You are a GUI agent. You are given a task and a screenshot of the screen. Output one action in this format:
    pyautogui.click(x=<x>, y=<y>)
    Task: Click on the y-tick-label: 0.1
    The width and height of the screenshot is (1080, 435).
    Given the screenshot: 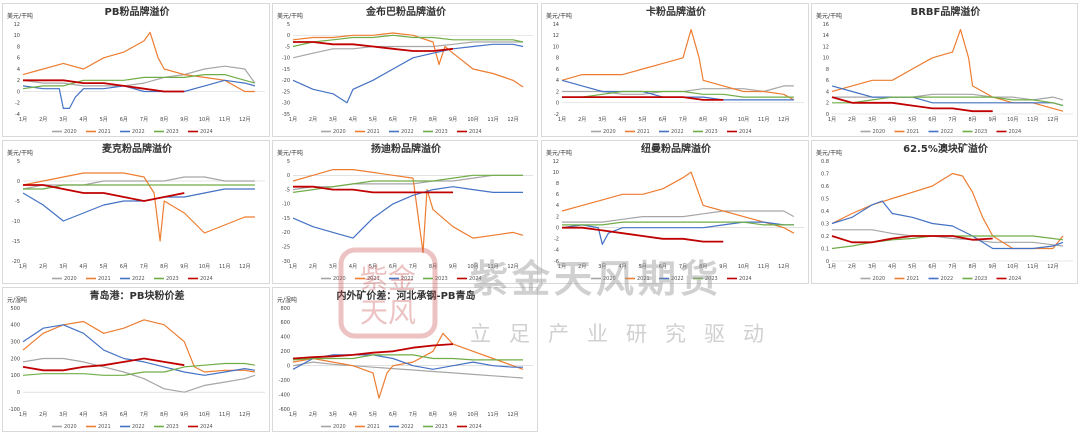 What is the action you would take?
    pyautogui.click(x=825, y=249)
    